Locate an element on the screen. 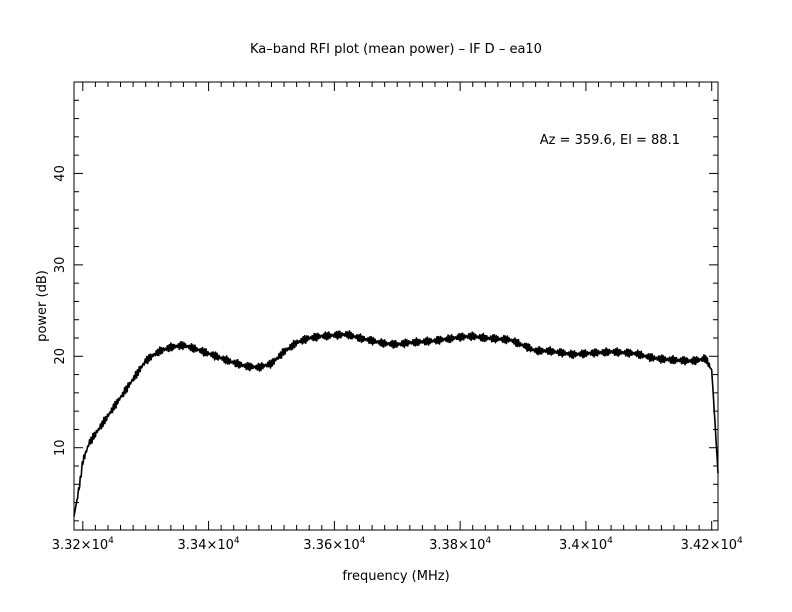 Image resolution: width=792 pixels, height=612 pixels. y-tick-label: 20 is located at coordinates (60, 356).